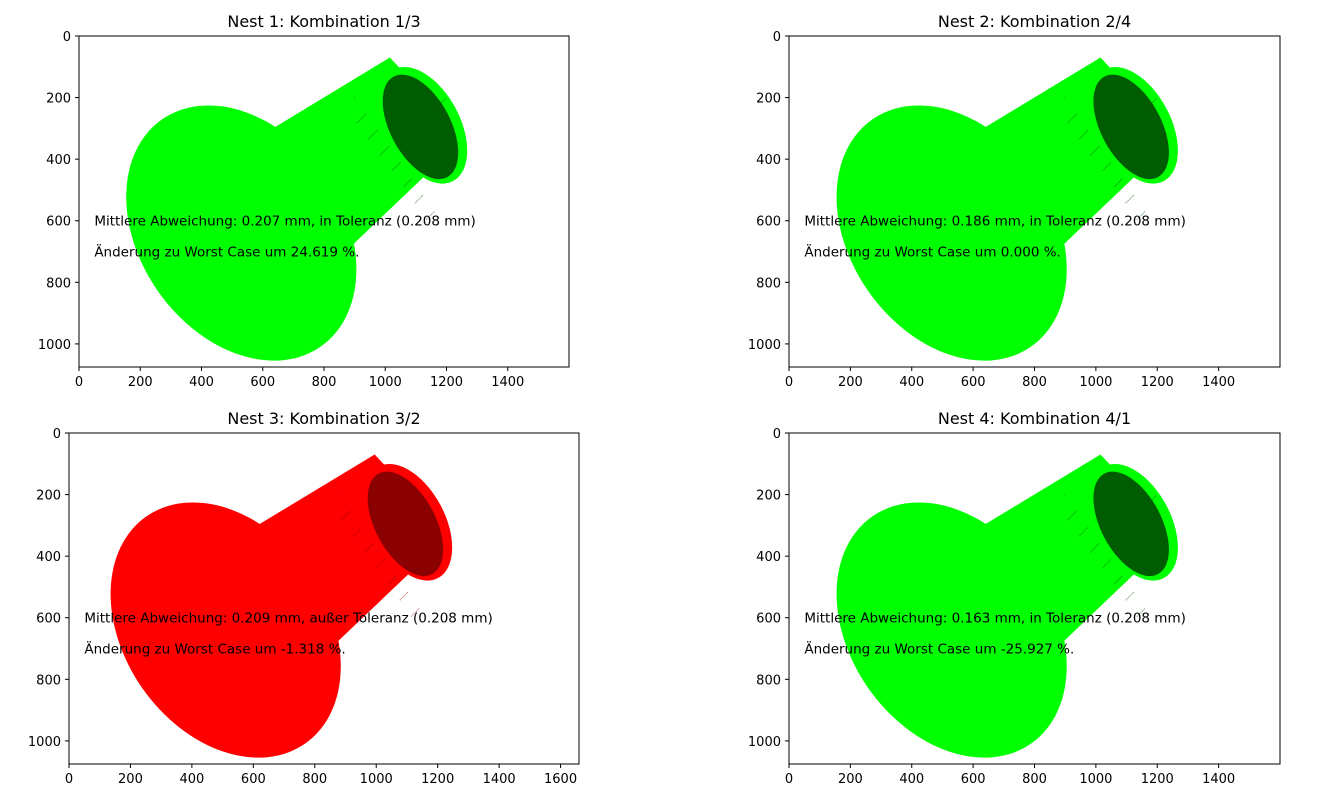 Image resolution: width=1328 pixels, height=804 pixels. What do you see at coordinates (932, 252) in the screenshot?
I see `annotation-text: Änderung zu Worst Case um 0.000 %.` at bounding box center [932, 252].